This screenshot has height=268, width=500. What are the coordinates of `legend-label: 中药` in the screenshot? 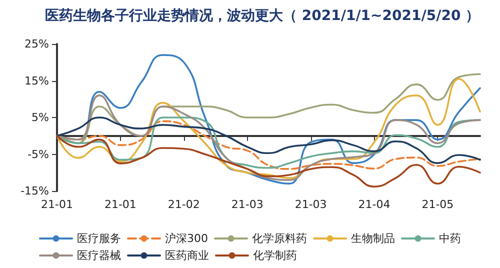 It's located at (450, 238).